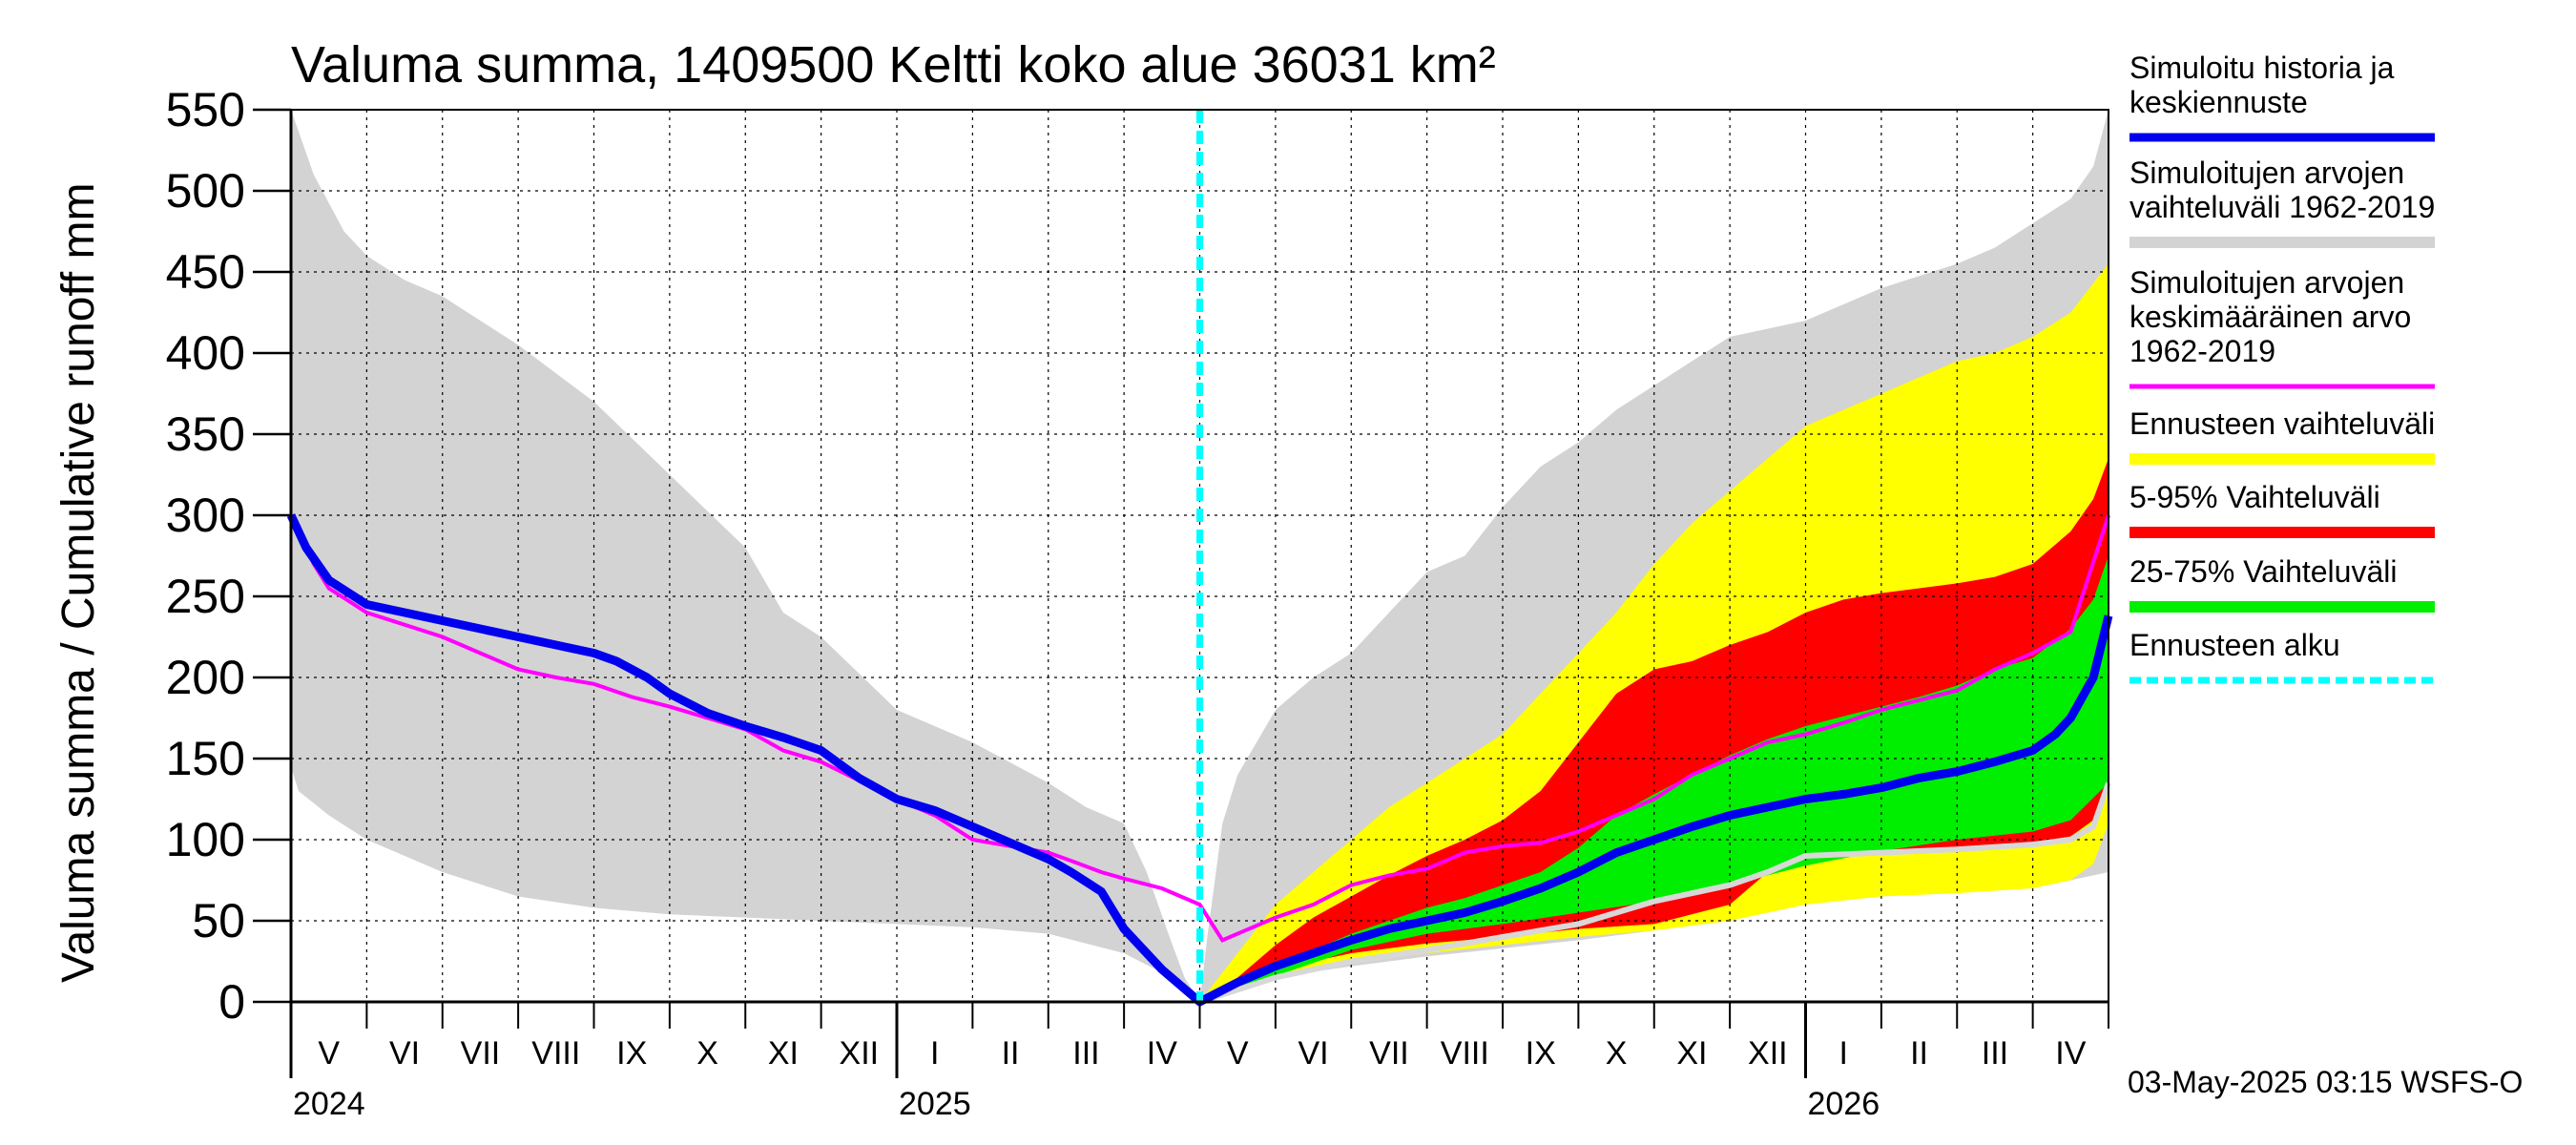  What do you see at coordinates (205, 109) in the screenshot?
I see `y-tick-label: 550` at bounding box center [205, 109].